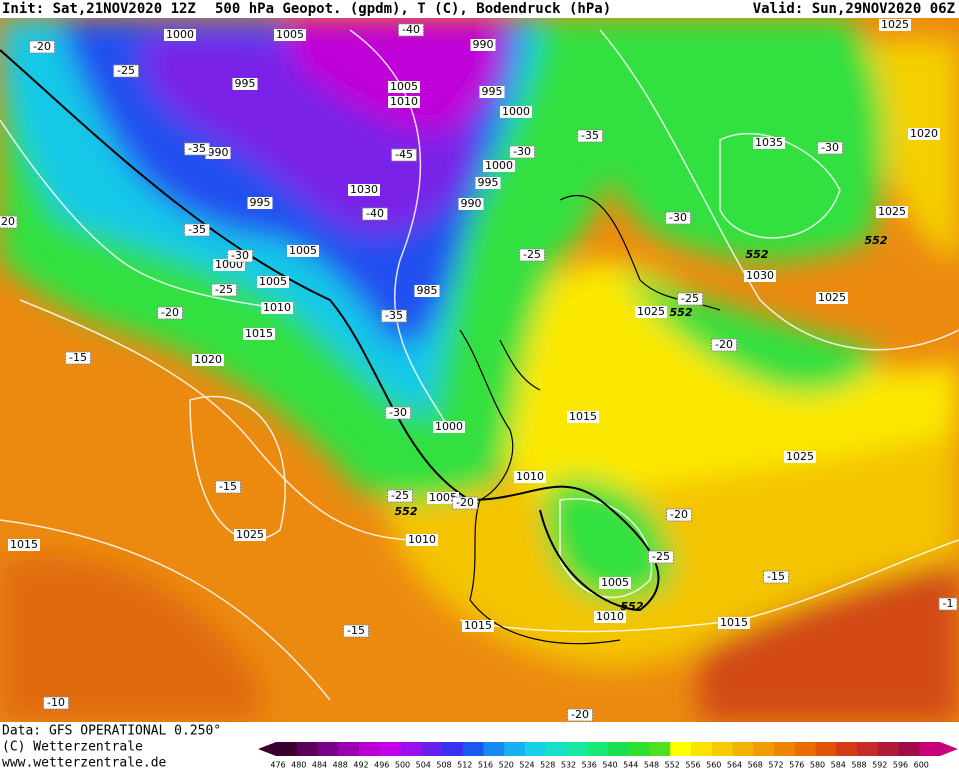  Describe the element at coordinates (589, 765) in the screenshot. I see `colorbar-label: 536` at that location.